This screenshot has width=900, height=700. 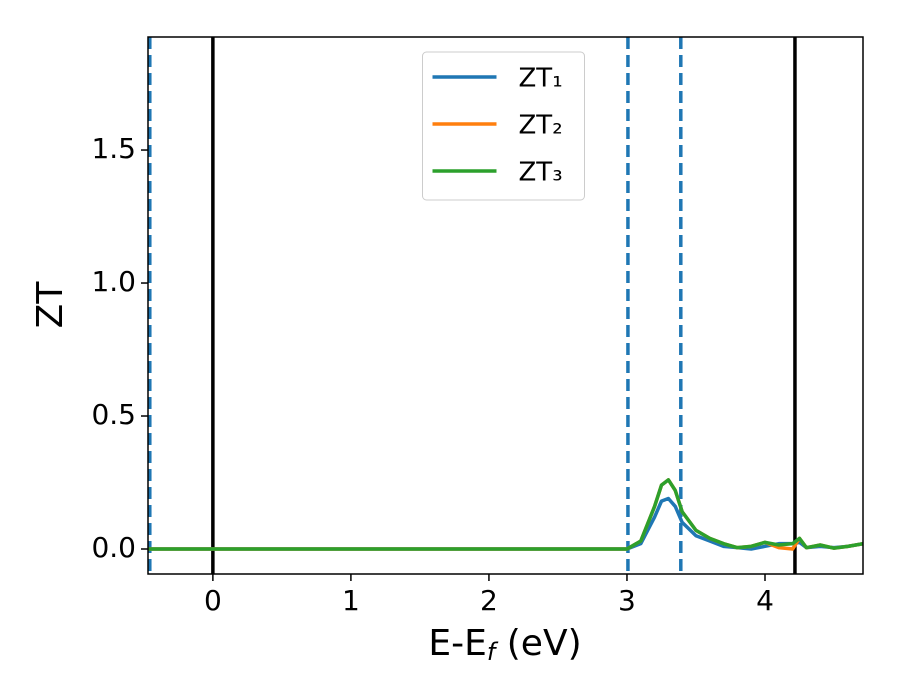 What do you see at coordinates (113, 148) in the screenshot?
I see `y-tick-label: 1.5` at bounding box center [113, 148].